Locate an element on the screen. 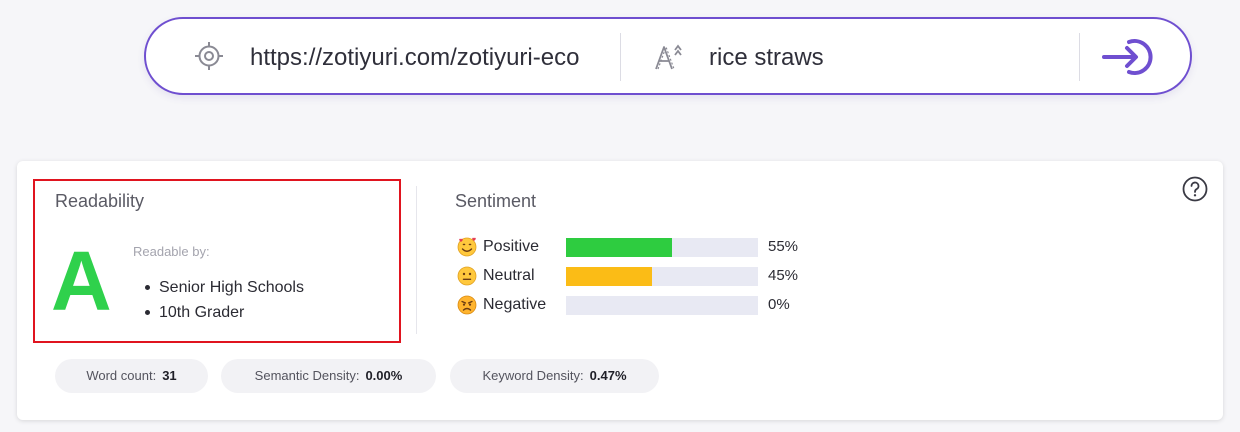  word-count-badge: Word count: 31 is located at coordinates (131, 376).